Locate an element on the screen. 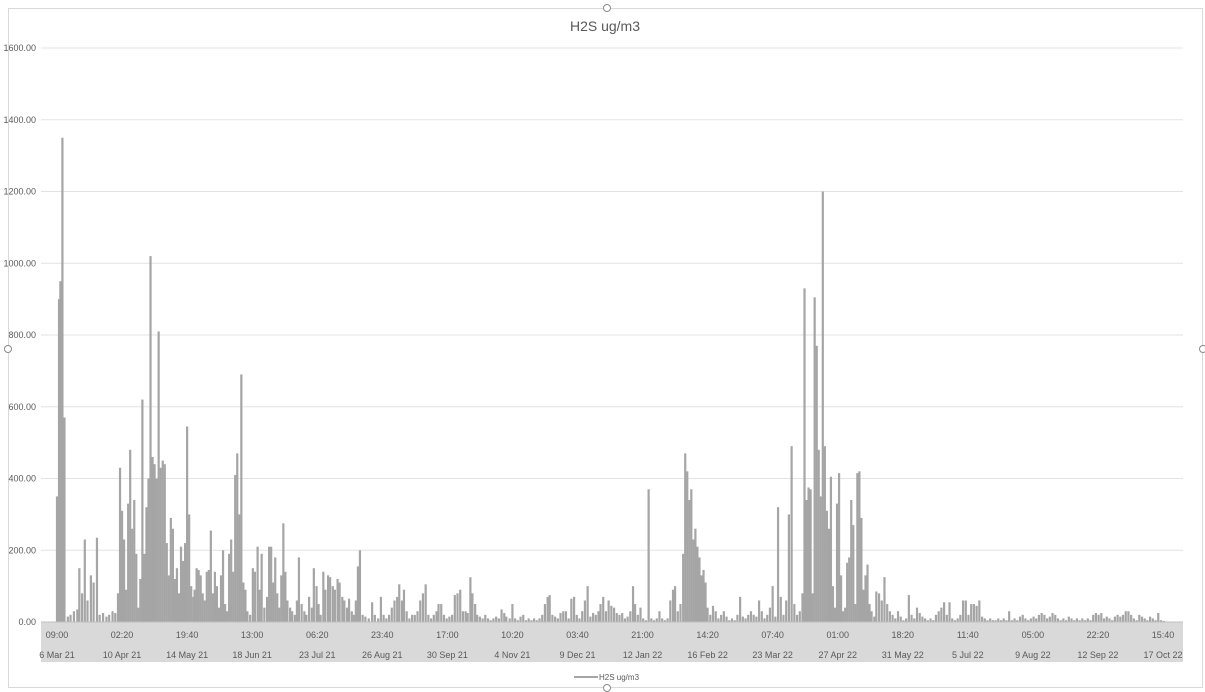 The height and width of the screenshot is (692, 1205). resize-handle-right is located at coordinates (1202, 349).